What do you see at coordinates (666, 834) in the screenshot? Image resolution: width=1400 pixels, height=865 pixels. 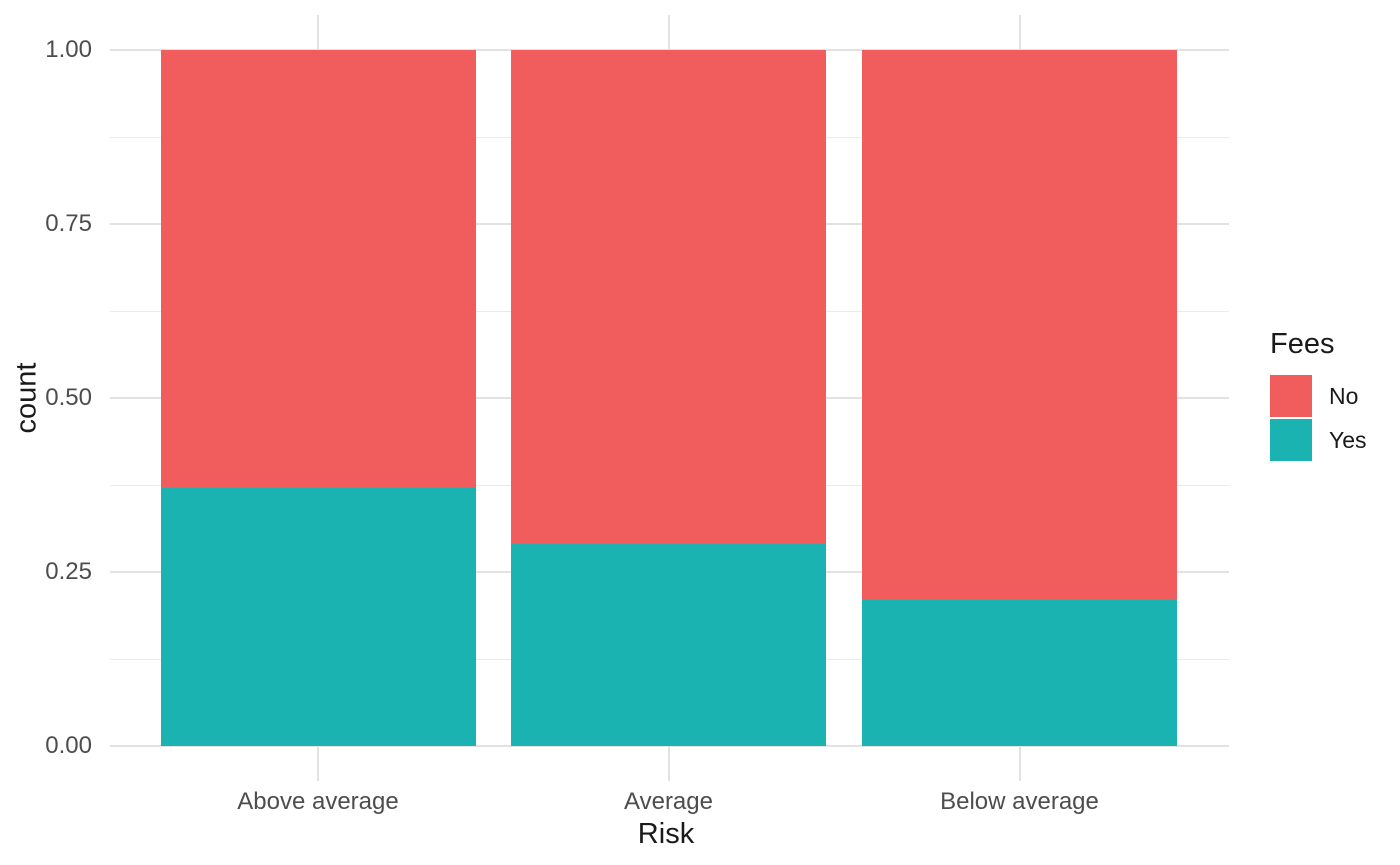 I see `x-axis-title: Risk` at bounding box center [666, 834].